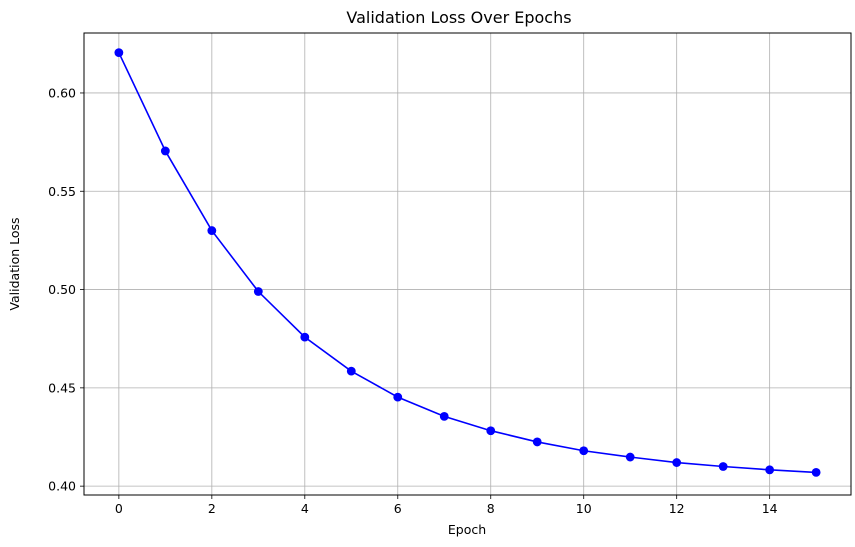  Describe the element at coordinates (770, 508) in the screenshot. I see `x-tick-label: 14` at that location.